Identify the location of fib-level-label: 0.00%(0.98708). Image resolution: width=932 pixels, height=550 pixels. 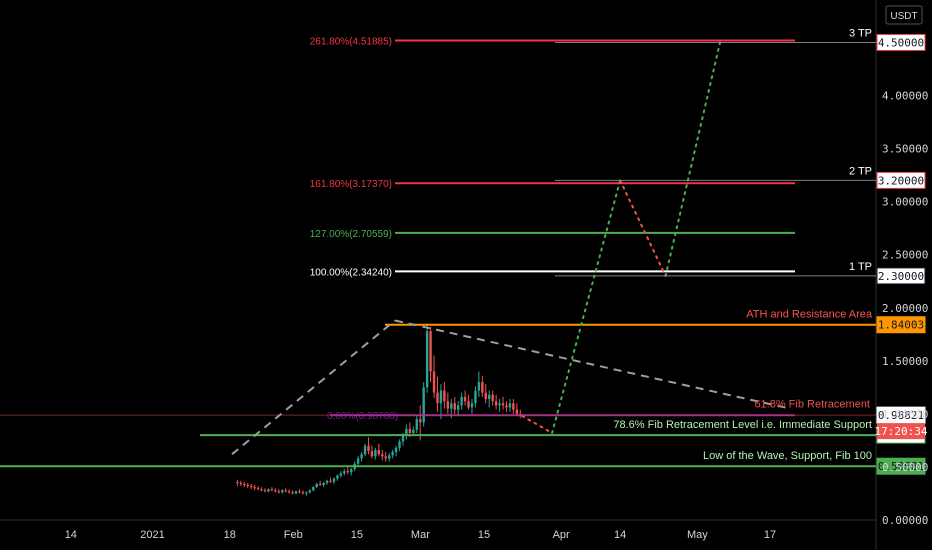
(362, 416).